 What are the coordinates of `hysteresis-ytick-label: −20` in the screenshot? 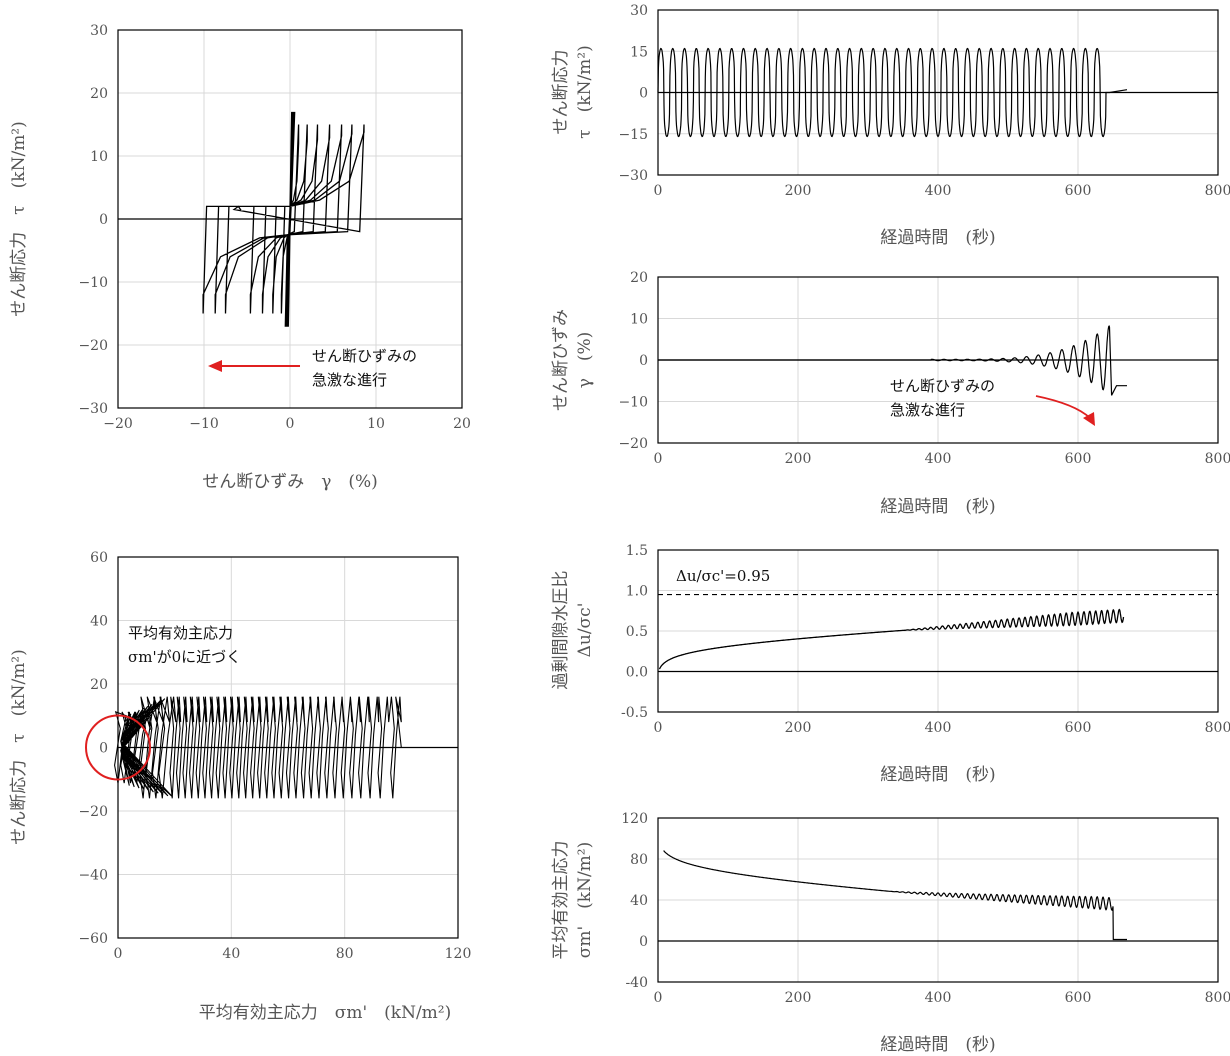 It's located at (93, 346).